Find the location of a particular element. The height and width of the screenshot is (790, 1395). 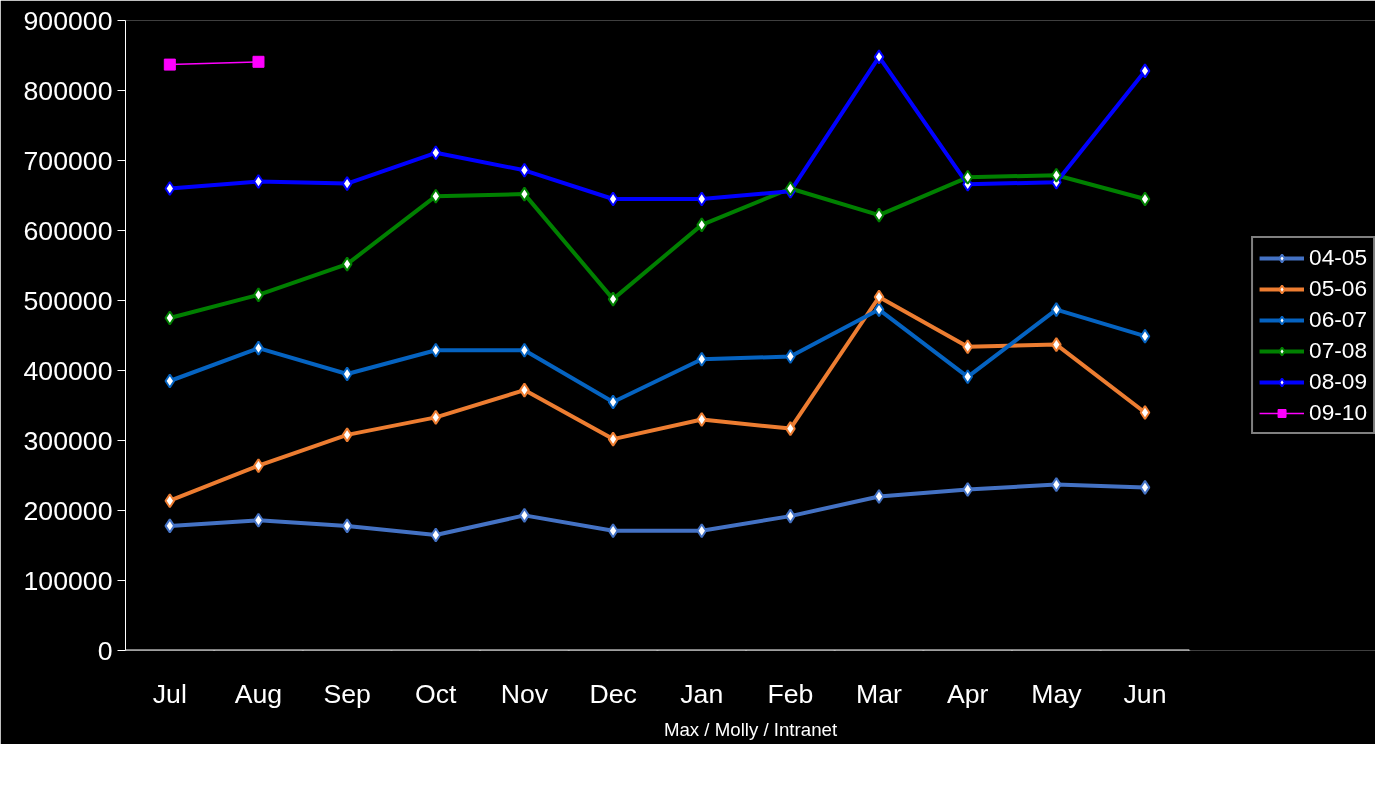

legend-label: 07-08 is located at coordinates (1338, 350).